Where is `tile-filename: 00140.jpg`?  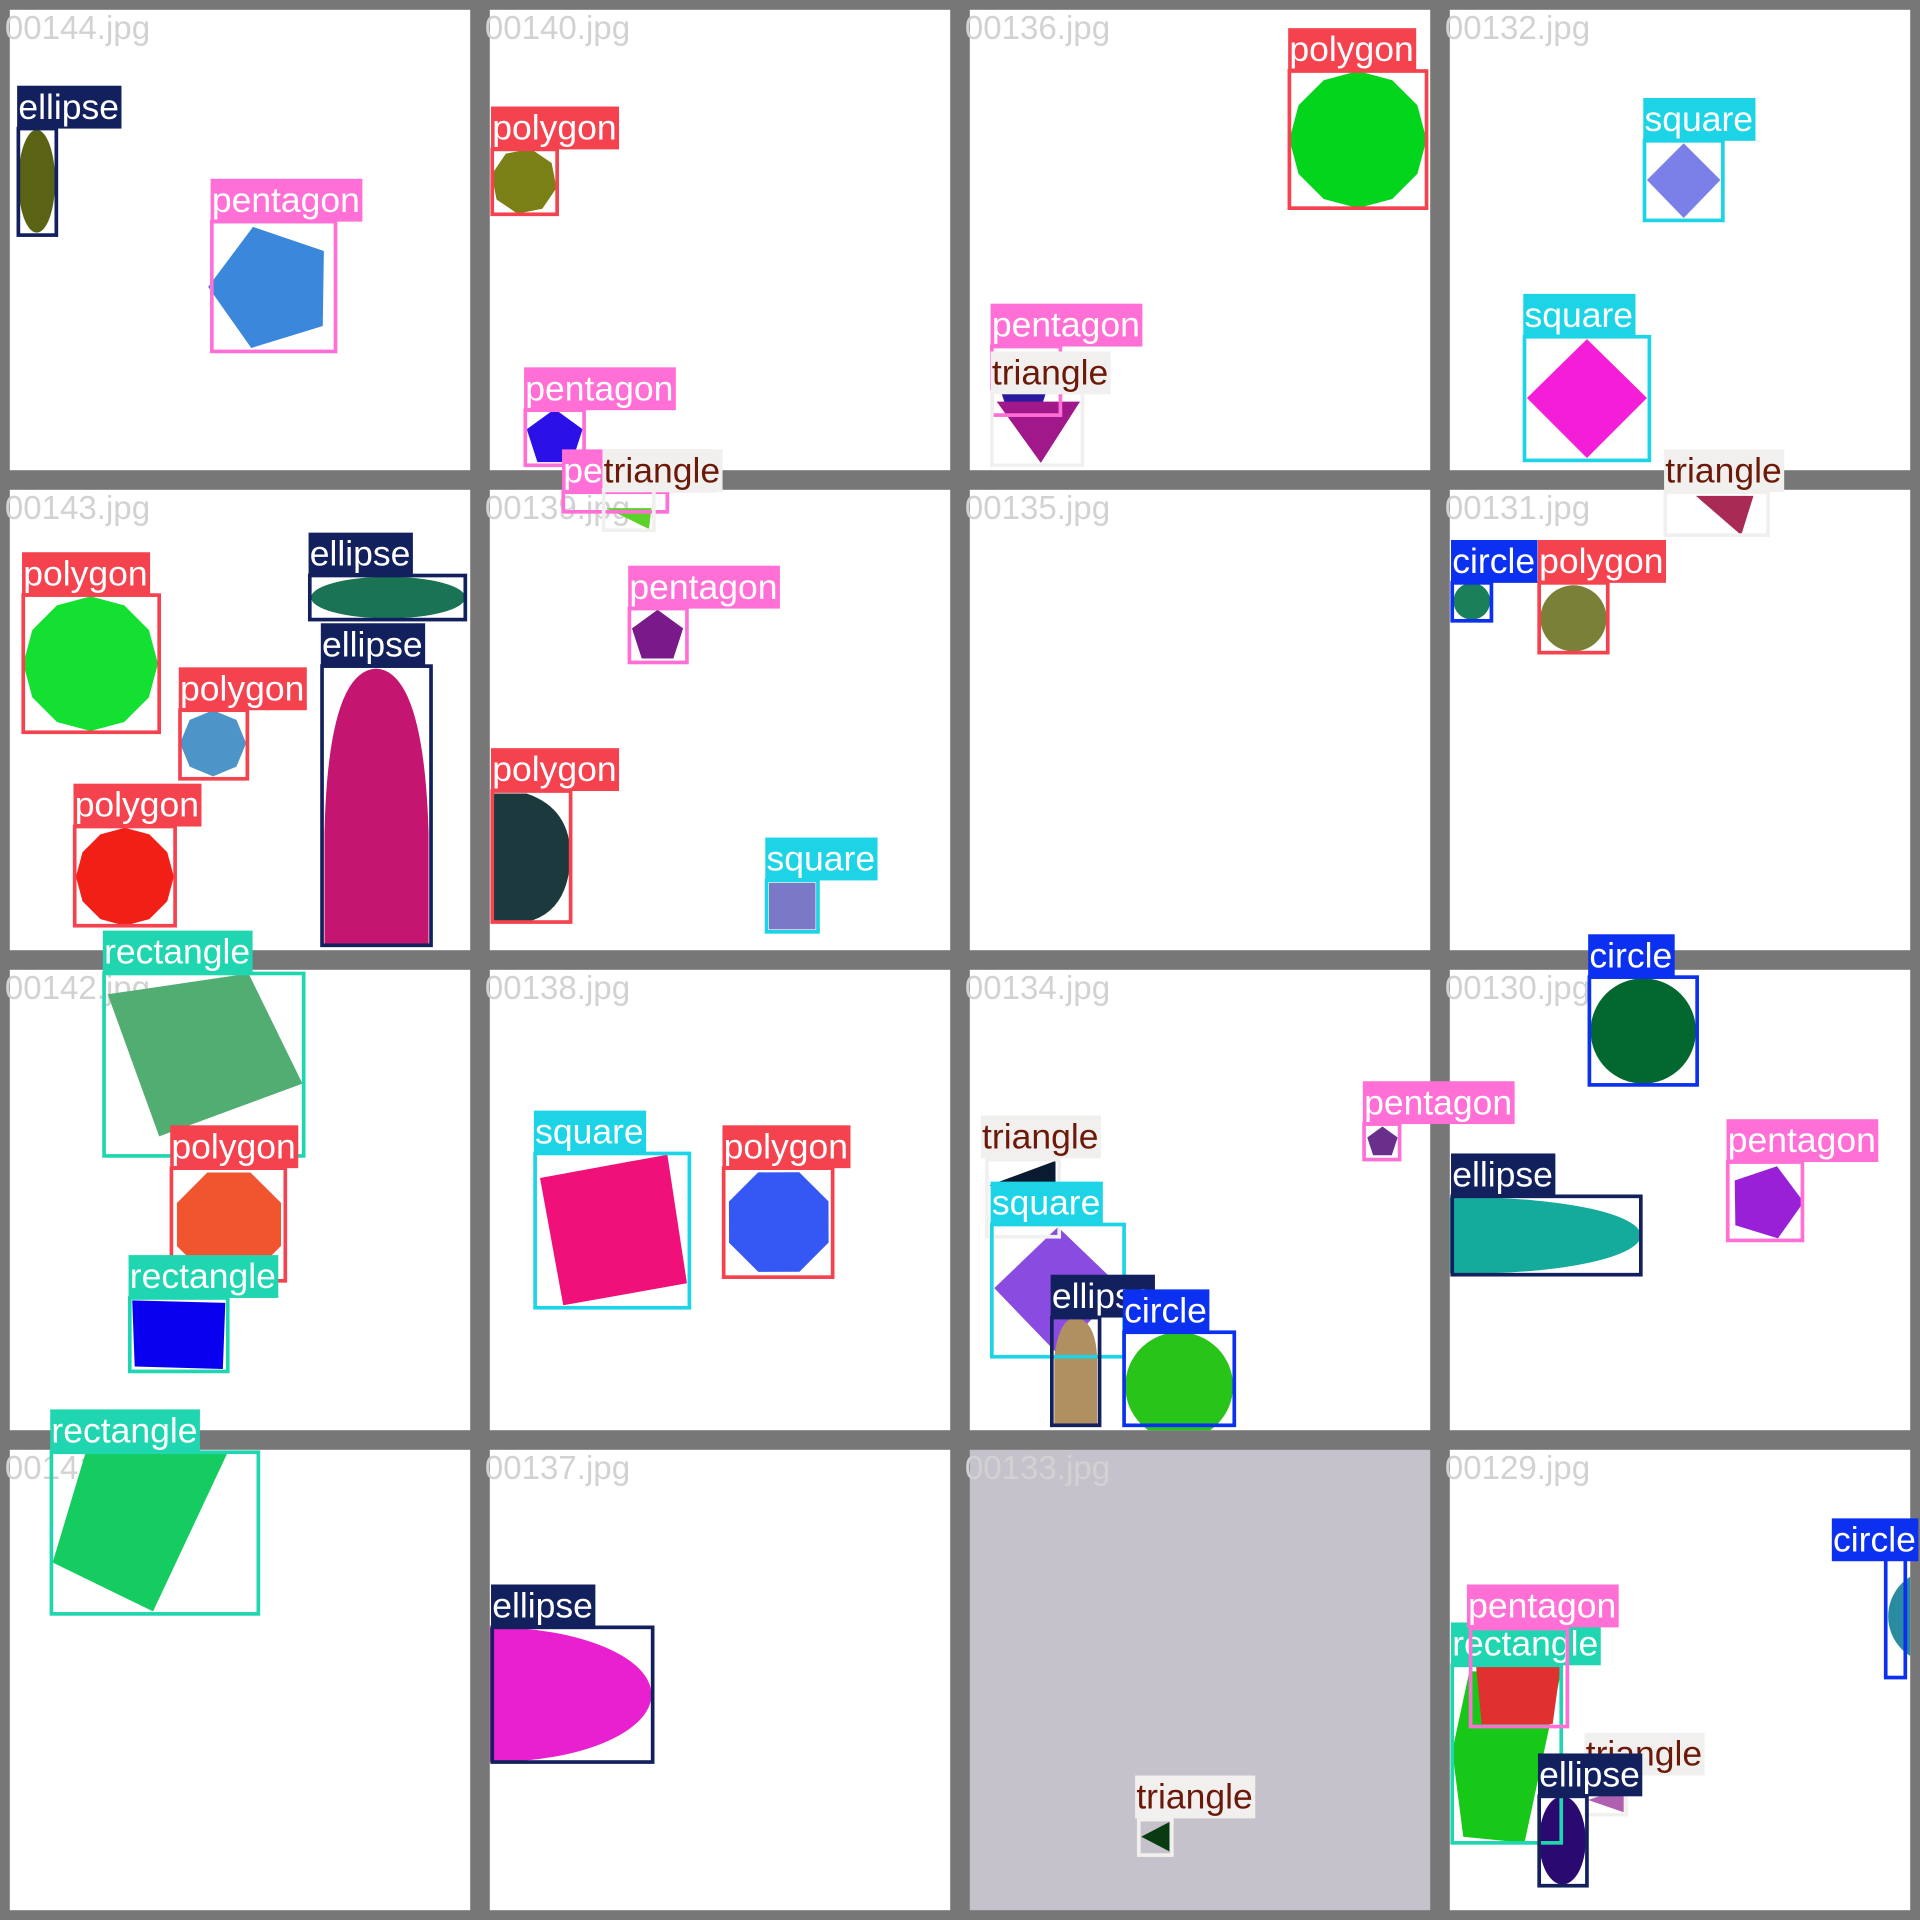 tile-filename: 00140.jpg is located at coordinates (557, 28).